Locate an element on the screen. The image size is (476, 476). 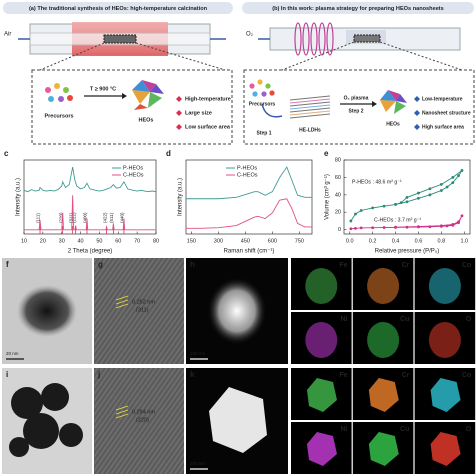
y-axis-label: Volume (cm³ g⁻¹) is located at coordinates (328, 197).